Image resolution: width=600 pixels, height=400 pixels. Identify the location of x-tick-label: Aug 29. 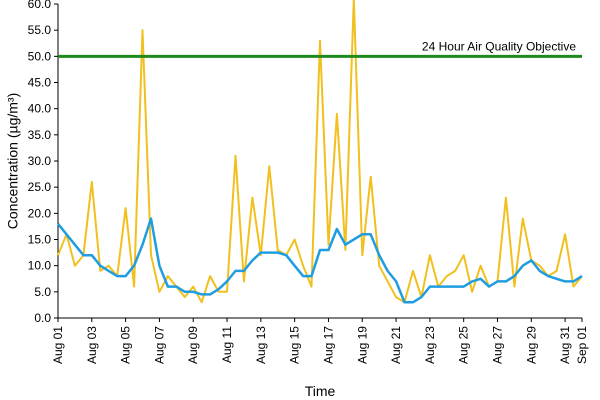
(531, 345).